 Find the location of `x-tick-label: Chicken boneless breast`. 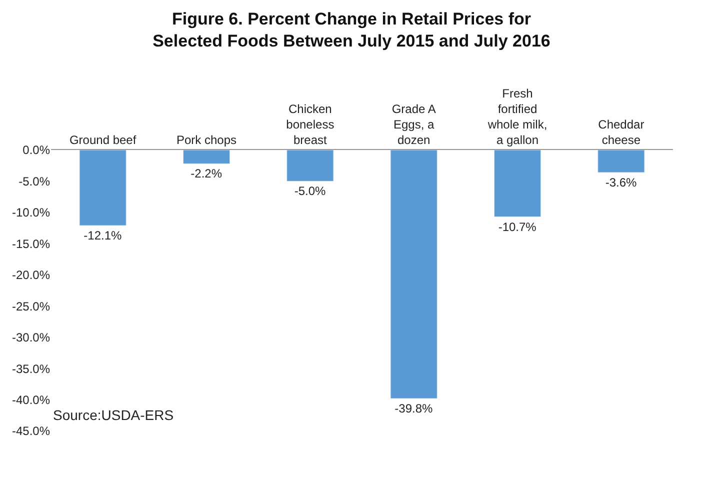

x-tick-label: Chicken boneless breast is located at coordinates (310, 125).